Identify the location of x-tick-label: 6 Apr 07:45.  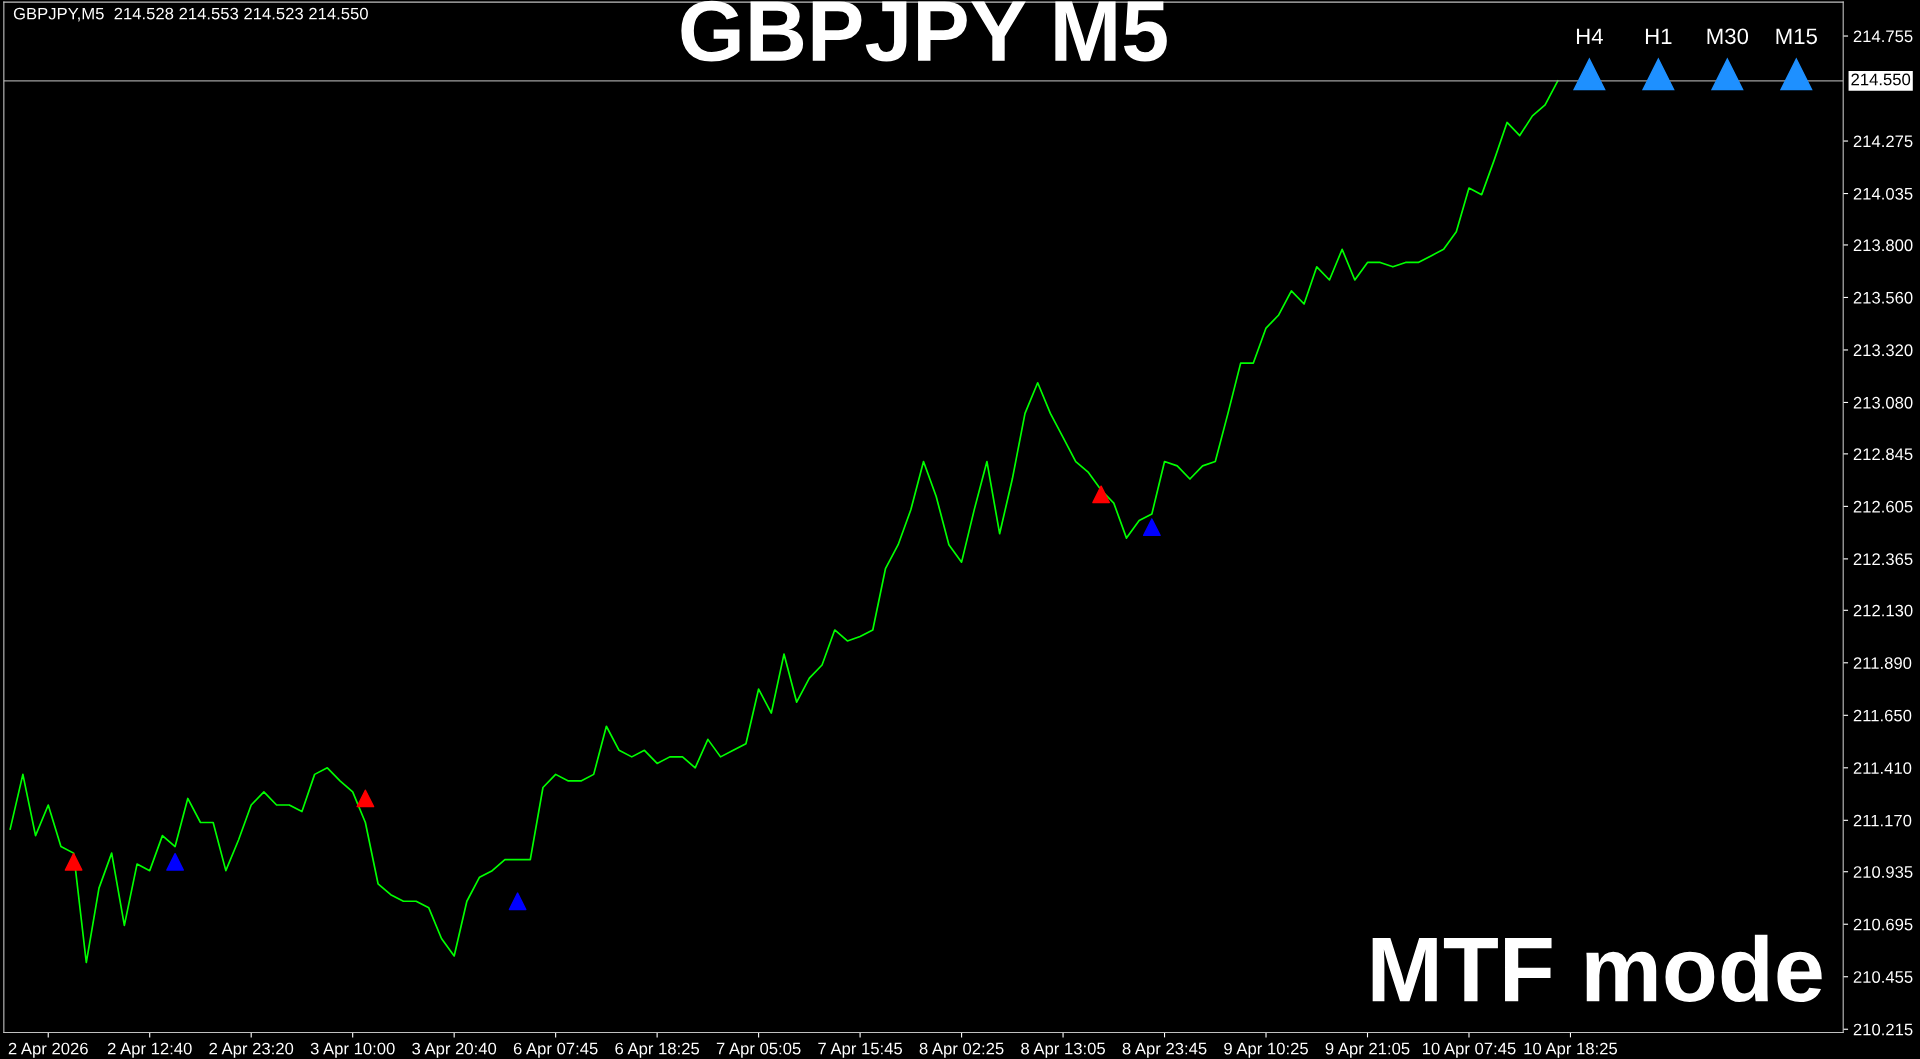
(555, 1050).